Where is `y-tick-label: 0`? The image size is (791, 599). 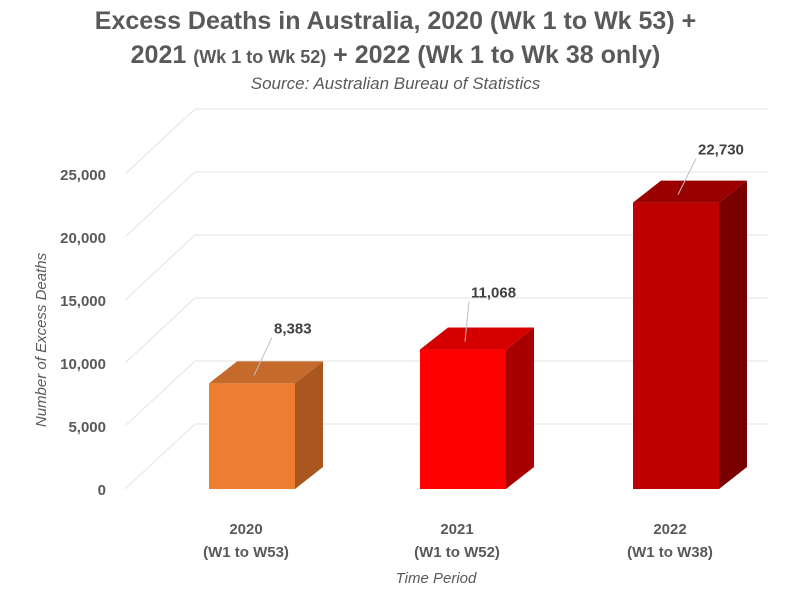
y-tick-label: 0 is located at coordinates (102, 490).